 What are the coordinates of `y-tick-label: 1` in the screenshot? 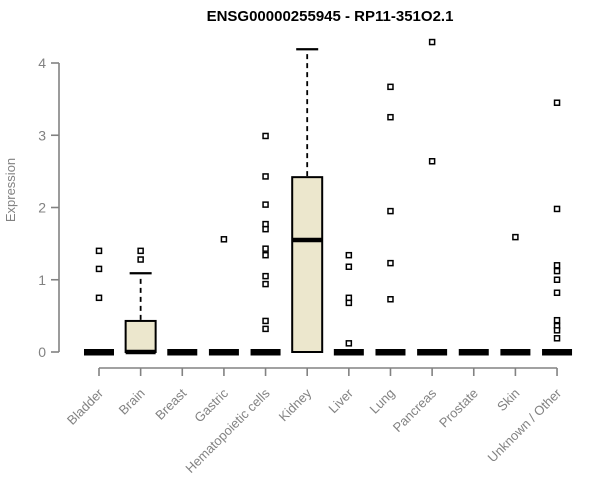 It's located at (42, 280).